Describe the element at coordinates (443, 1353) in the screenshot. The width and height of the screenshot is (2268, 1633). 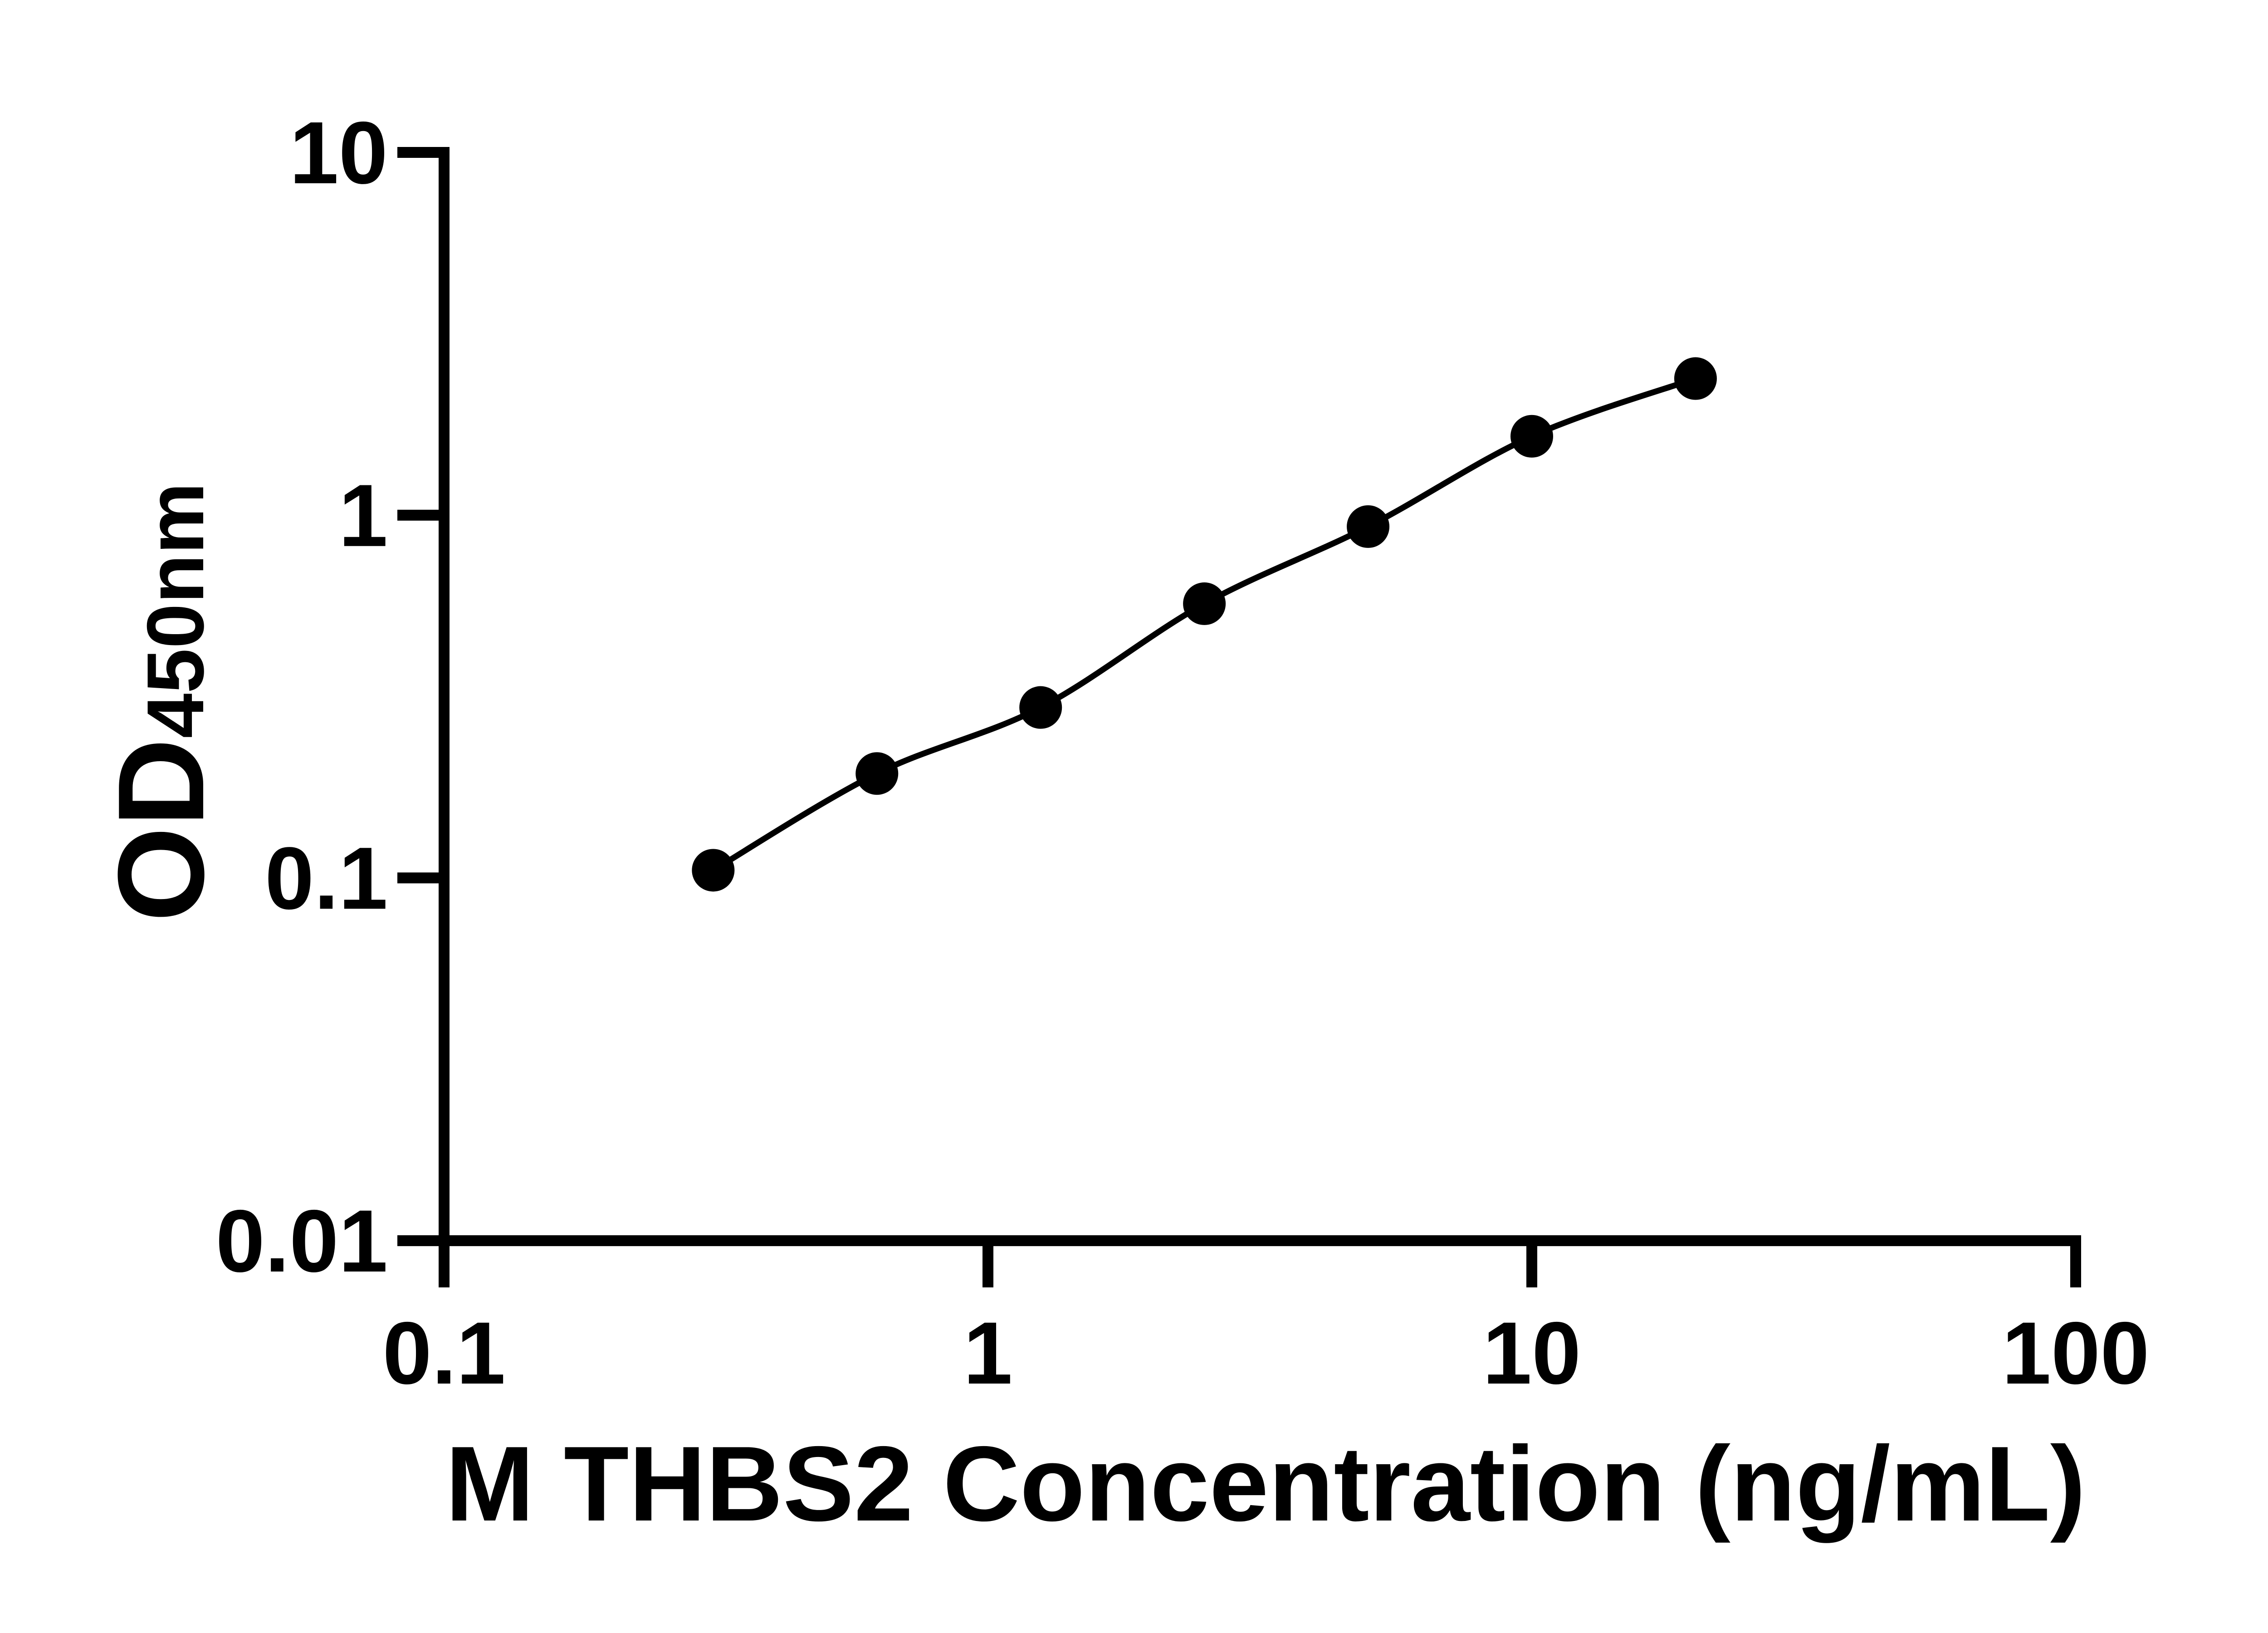
I see `x-tick-label: 0.1` at that location.